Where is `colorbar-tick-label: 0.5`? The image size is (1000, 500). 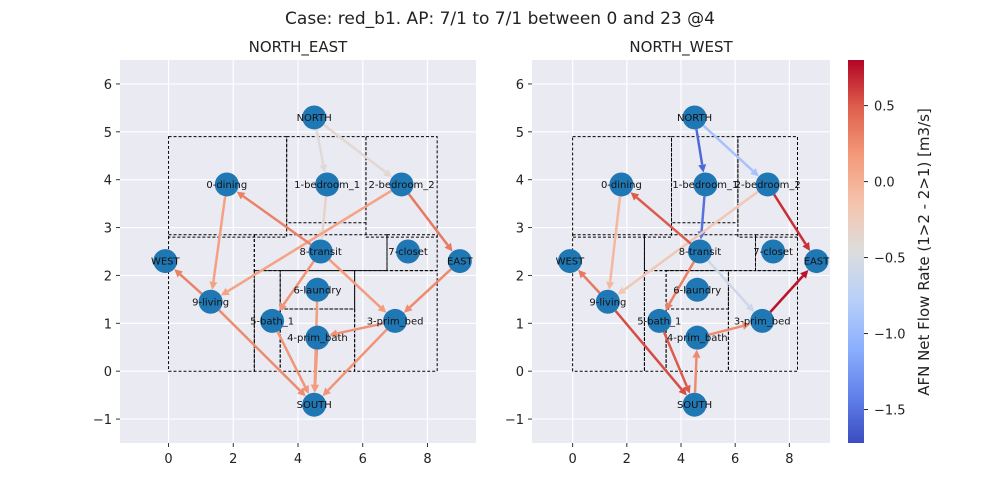 colorbar-tick-label: 0.5 is located at coordinates (884, 107).